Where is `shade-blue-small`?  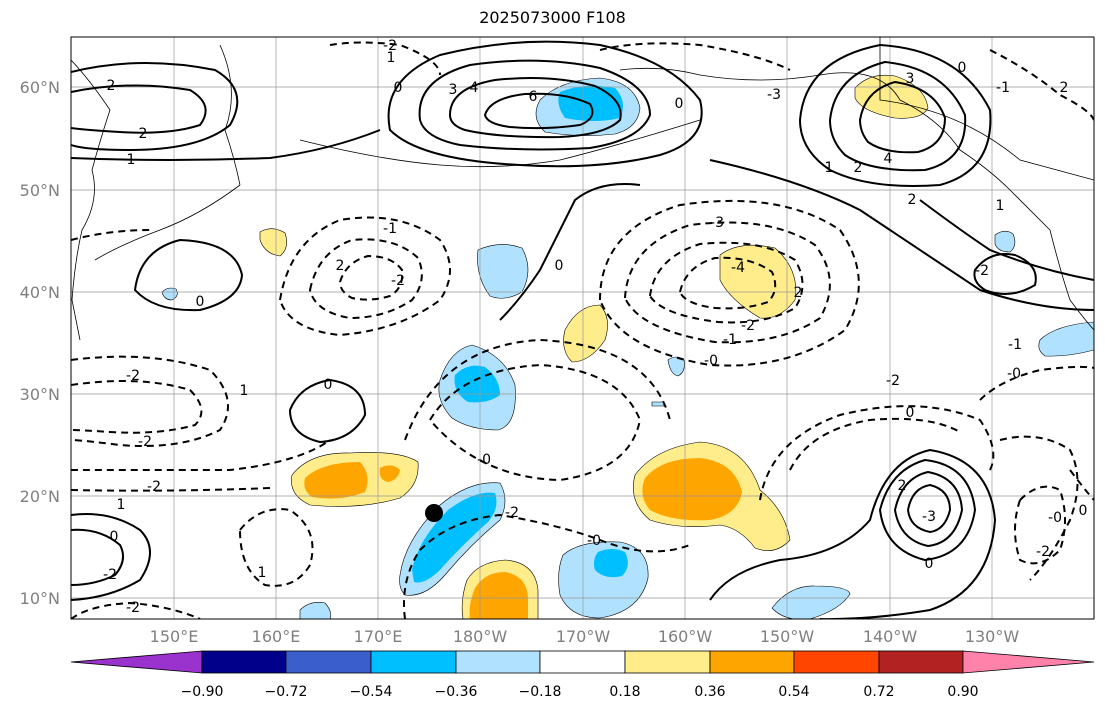 shade-blue-small is located at coordinates (676, 366).